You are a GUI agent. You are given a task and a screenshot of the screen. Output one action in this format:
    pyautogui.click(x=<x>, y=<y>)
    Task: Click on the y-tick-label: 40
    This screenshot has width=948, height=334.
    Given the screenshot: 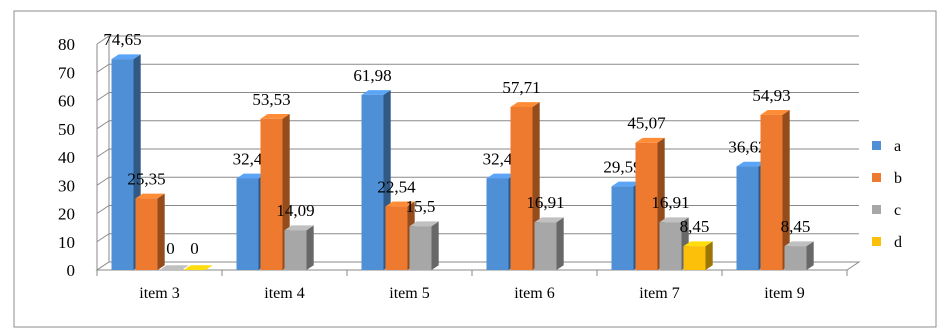 What is the action you would take?
    pyautogui.click(x=66, y=157)
    